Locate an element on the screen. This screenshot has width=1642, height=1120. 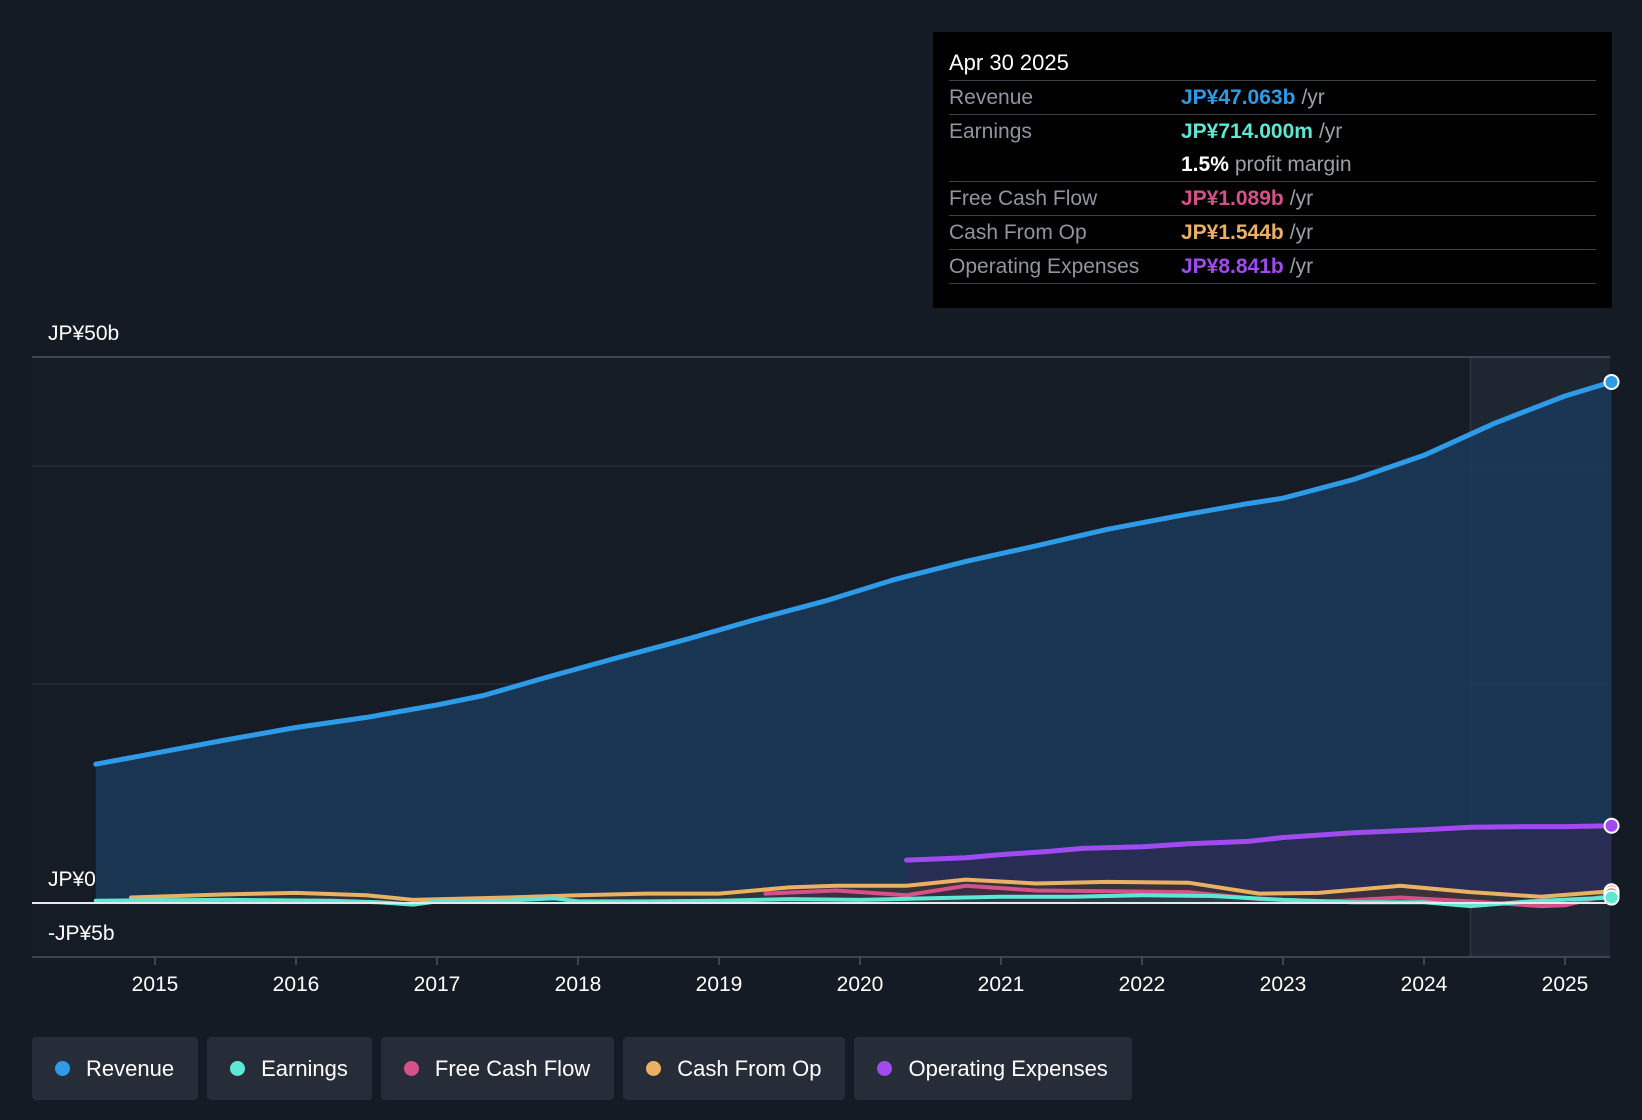
tooltip-row-profit-margin: 1.5% profit margin is located at coordinates (1272, 164).